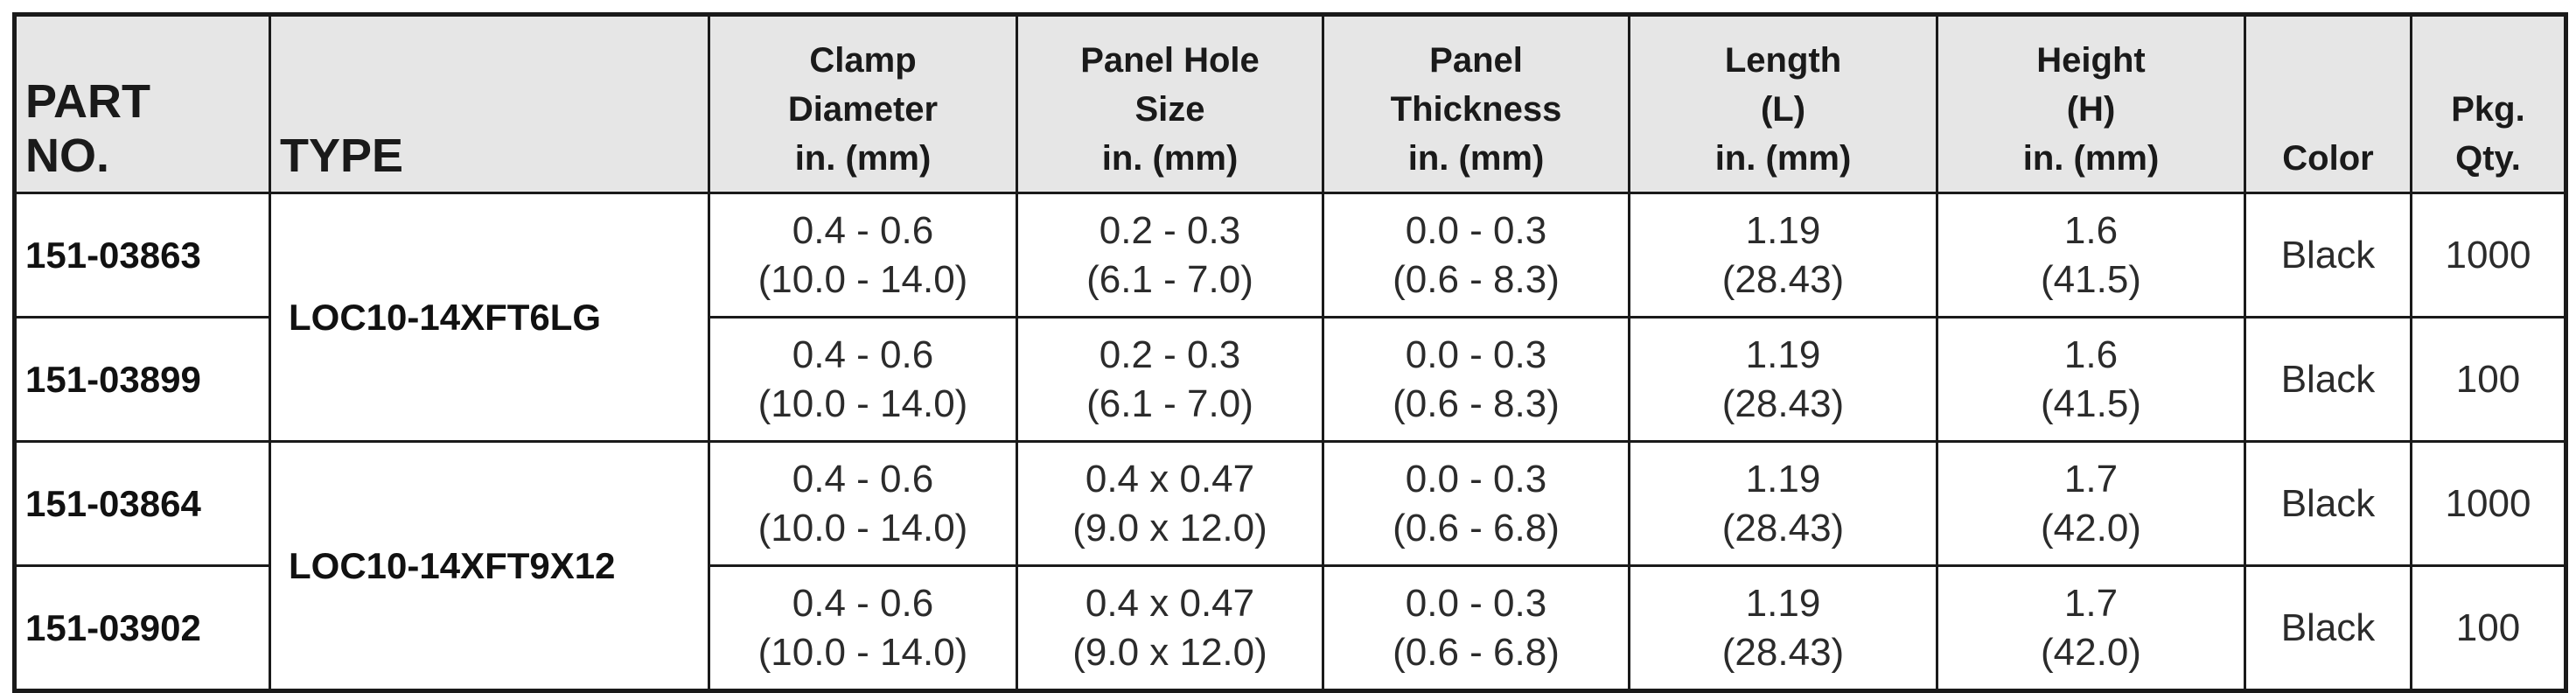 Image resolution: width=2576 pixels, height=693 pixels. I want to click on header-line: Thickness, so click(1476, 109).